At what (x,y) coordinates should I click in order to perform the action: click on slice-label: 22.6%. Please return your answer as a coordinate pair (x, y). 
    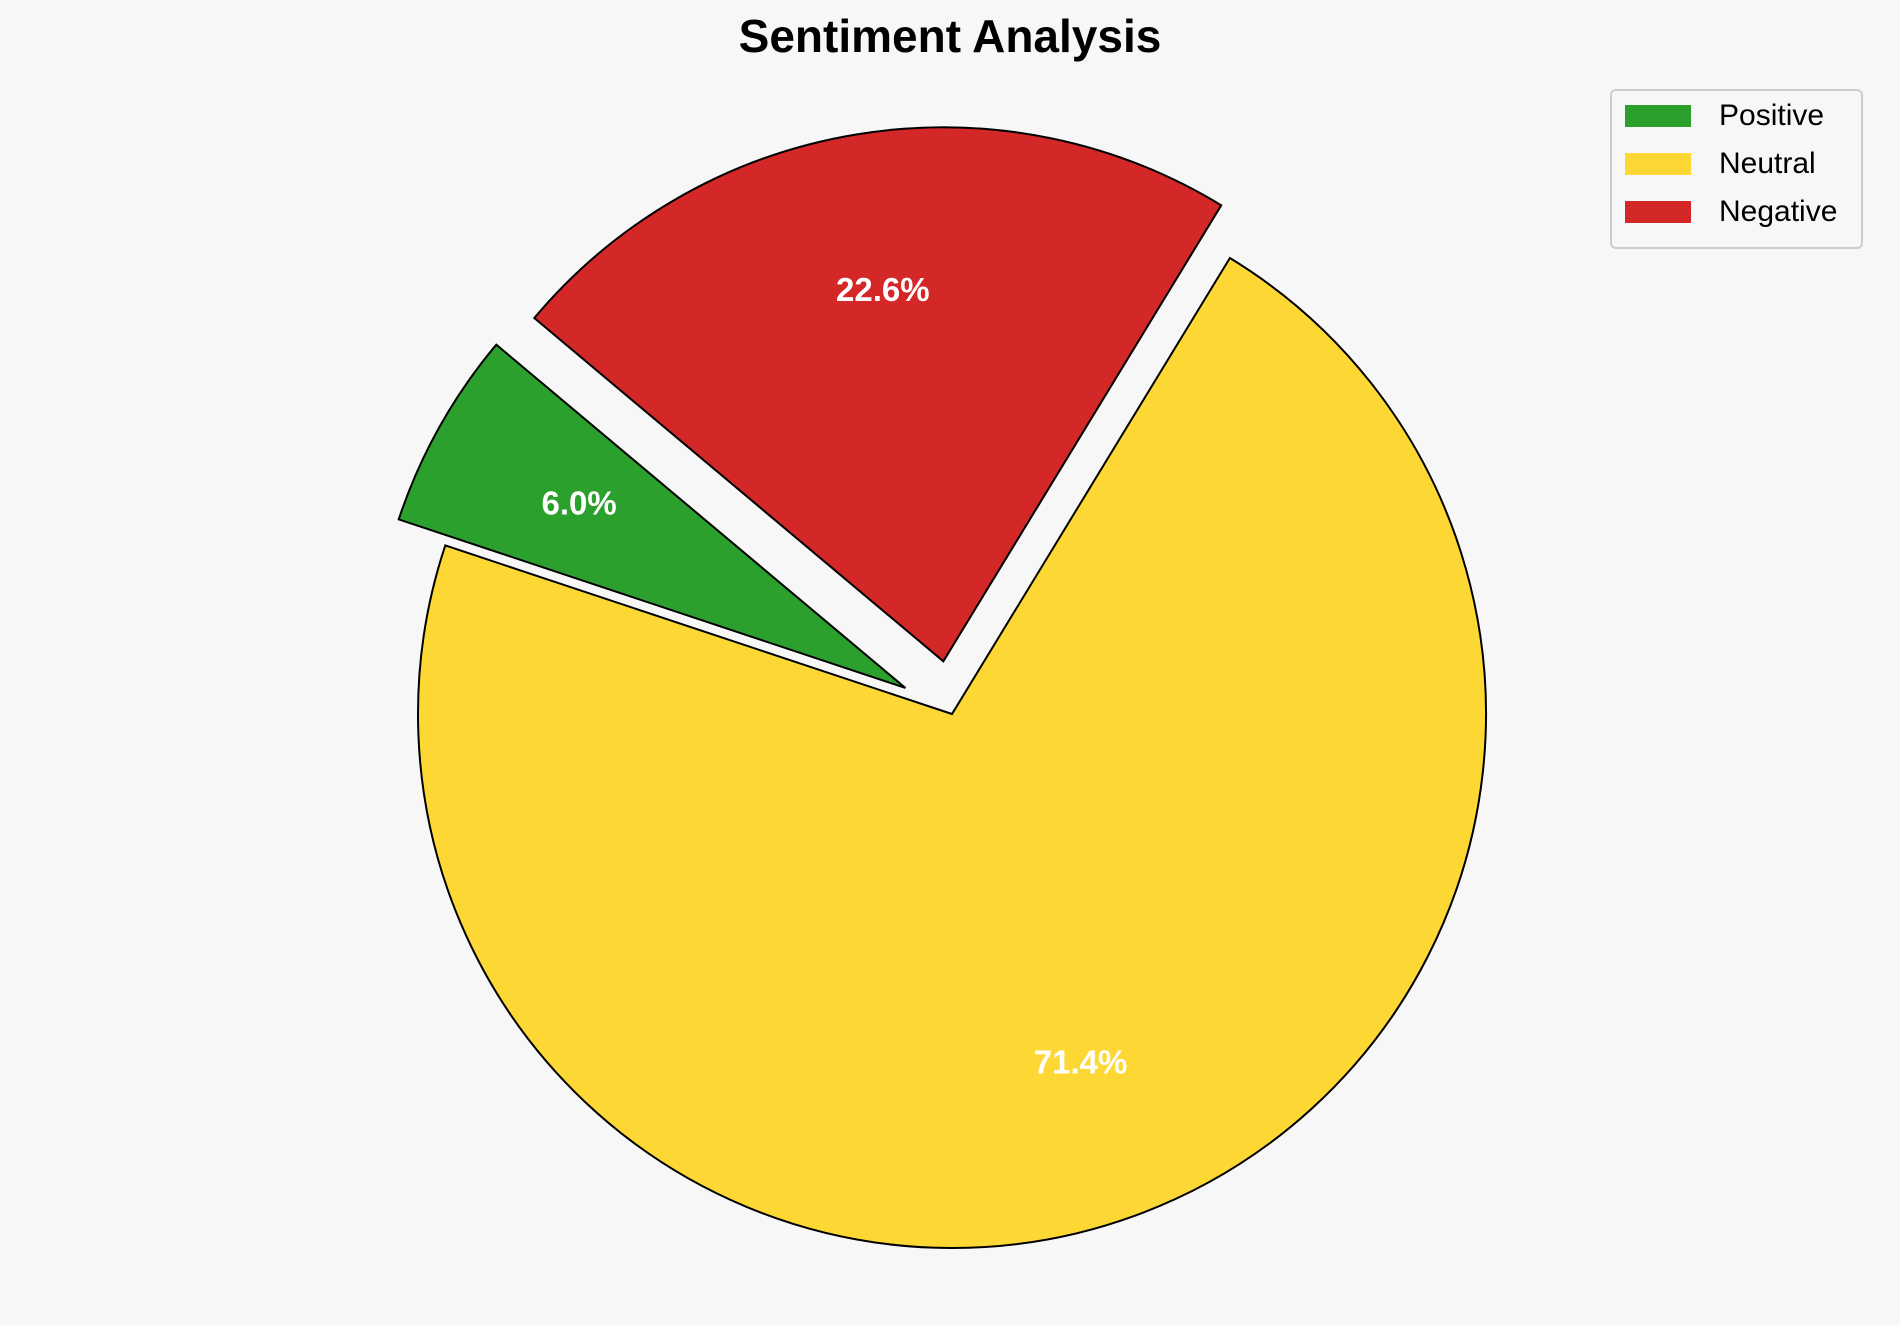
    Looking at the image, I should click on (883, 289).